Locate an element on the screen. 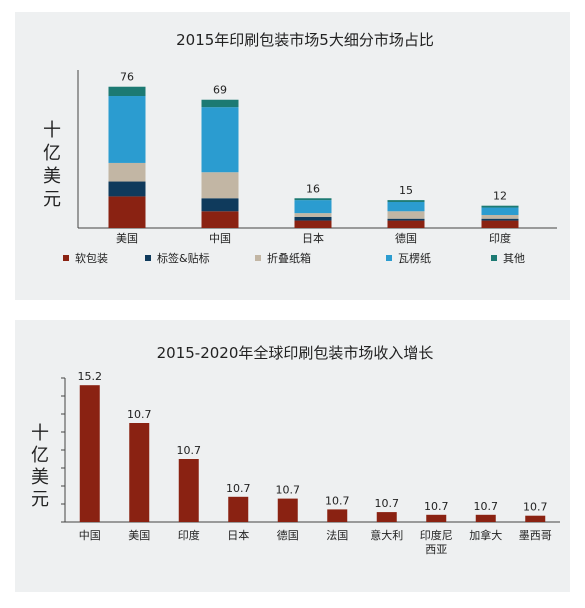  x-tick-label: 墨西哥 is located at coordinates (535, 535).